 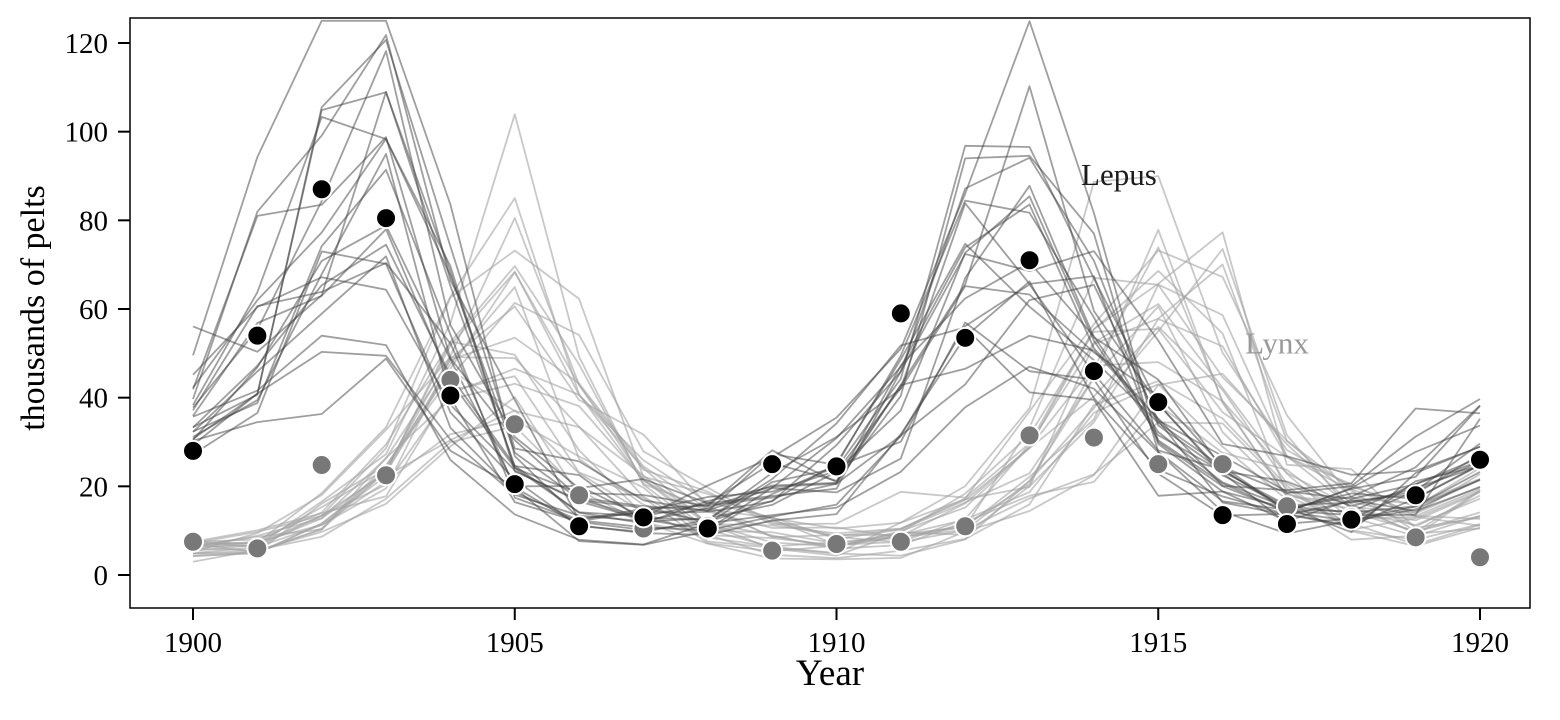 I want to click on y-axis-tick-label: 100, so click(x=87, y=133).